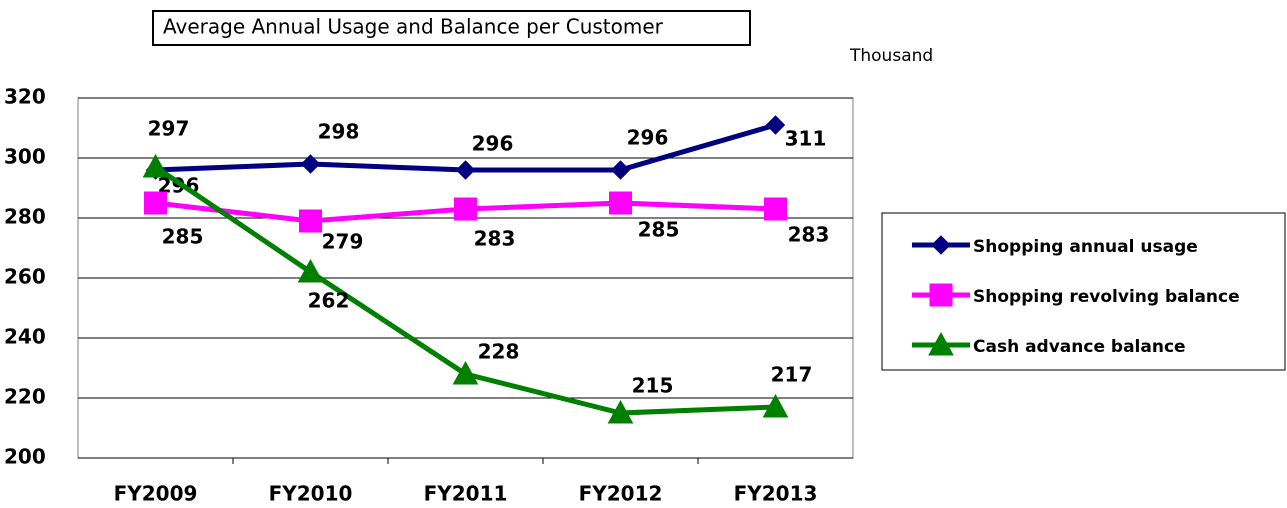 Image resolution: width=1287 pixels, height=508 pixels. I want to click on legend-label: Shopping revolving balance, so click(1106, 297).